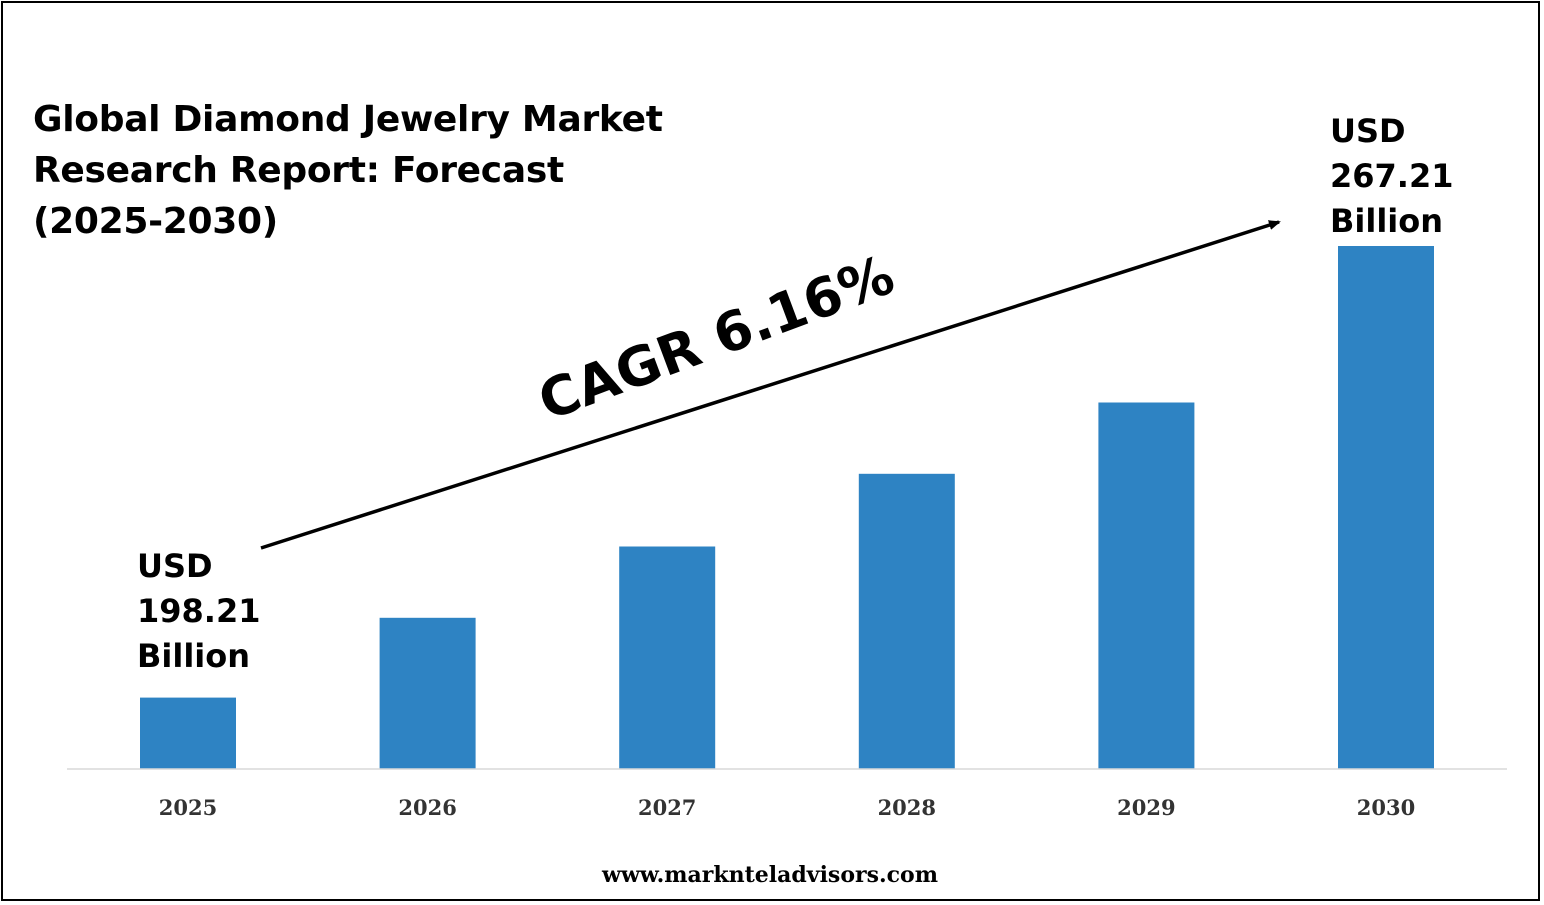  Describe the element at coordinates (907, 807) in the screenshot. I see `x-tick-label-2028: 2028` at that location.